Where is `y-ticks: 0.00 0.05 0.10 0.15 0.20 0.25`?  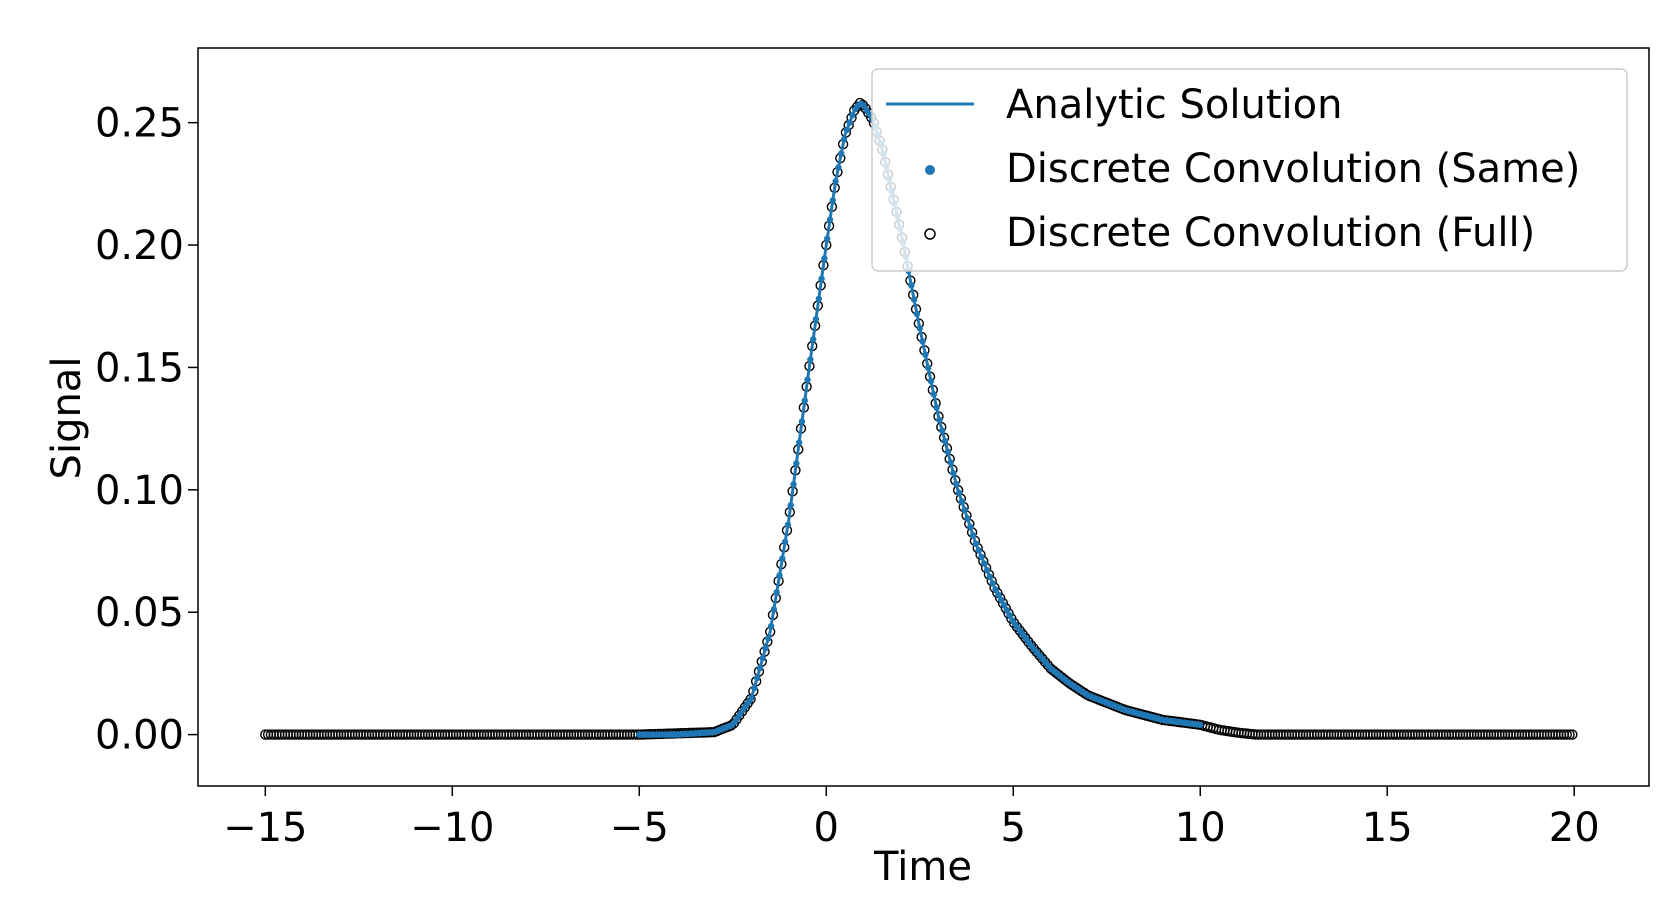
y-ticks: 0.00 0.05 0.10 0.15 0.20 0.25 is located at coordinates (146, 430).